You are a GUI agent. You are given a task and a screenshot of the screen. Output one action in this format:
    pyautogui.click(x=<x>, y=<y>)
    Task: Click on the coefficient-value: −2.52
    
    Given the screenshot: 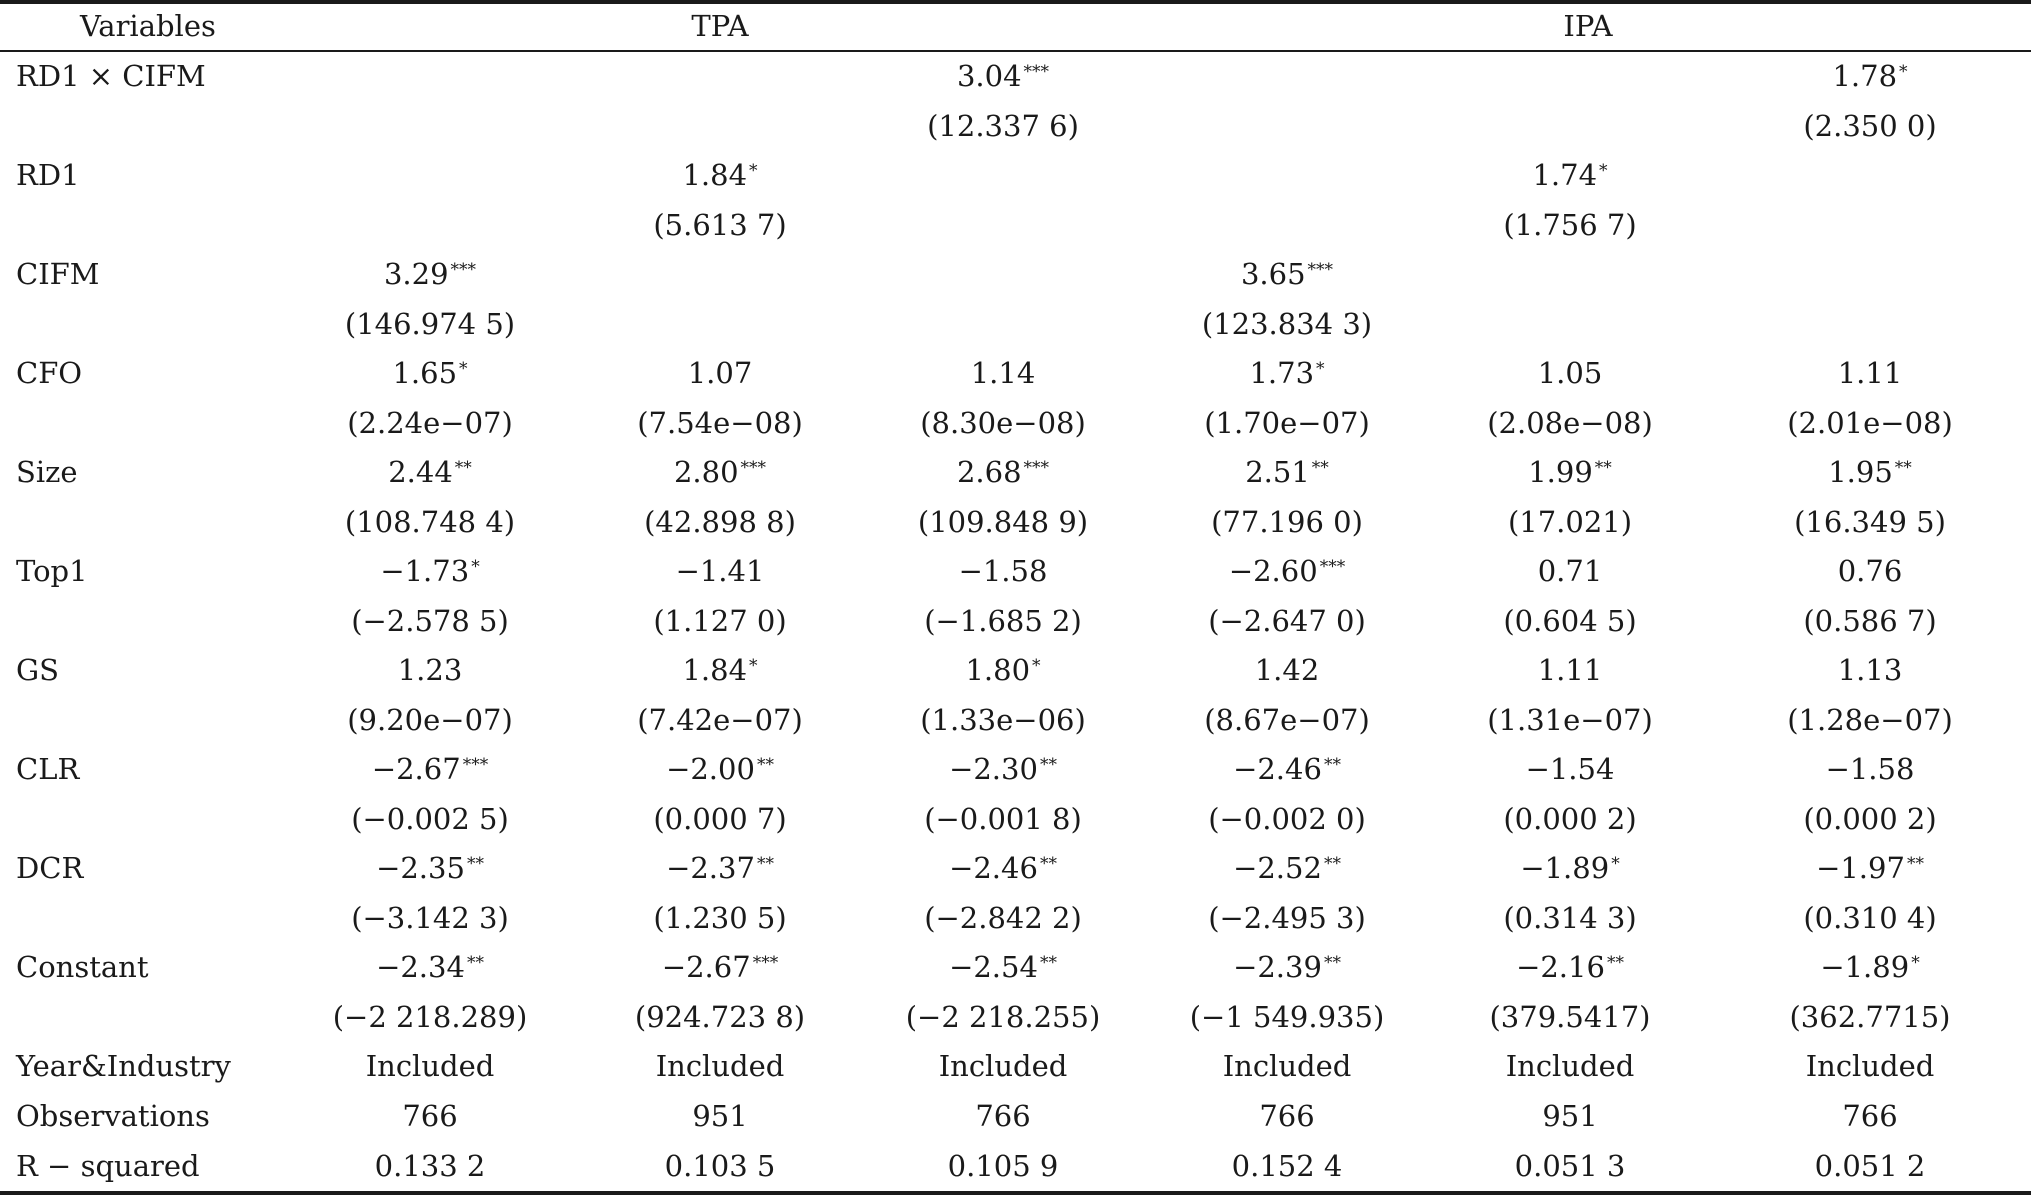 What is the action you would take?
    pyautogui.click(x=1277, y=868)
    